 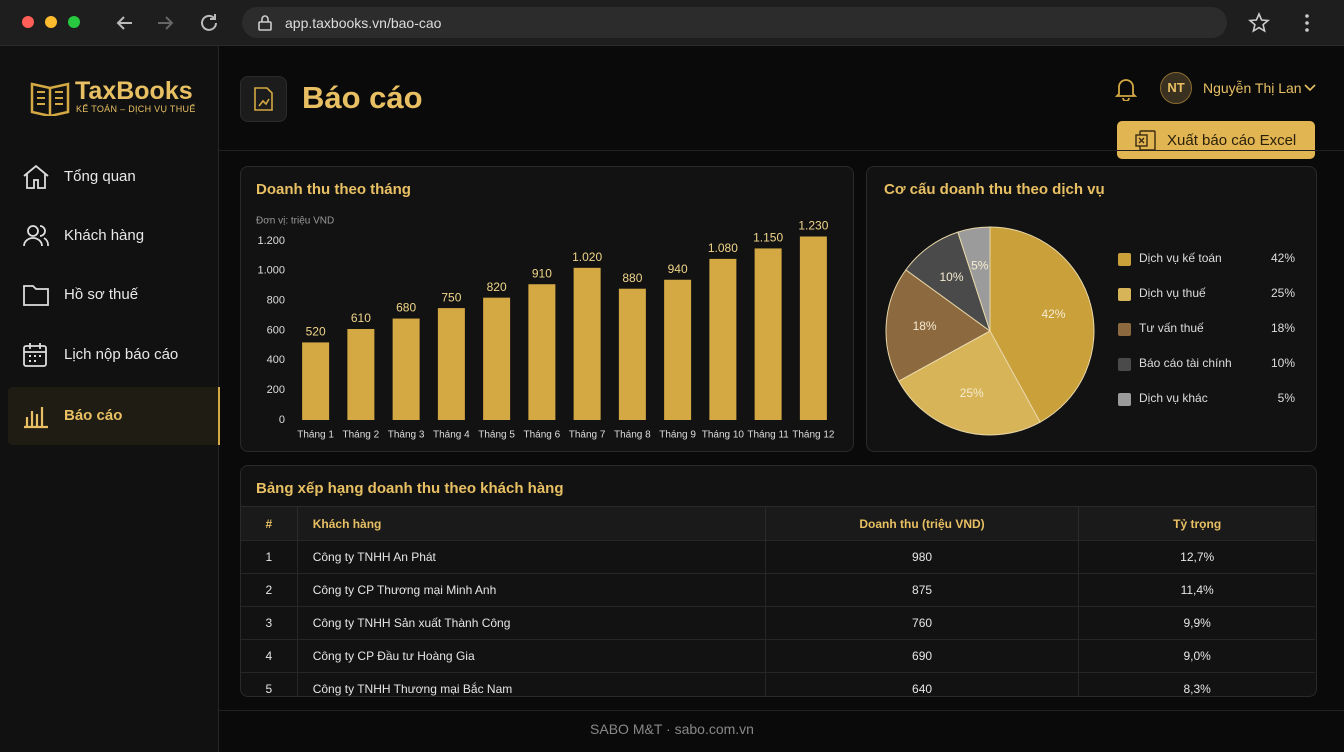 What do you see at coordinates (813, 226) in the screenshot?
I see `bar-value-label: 1.230` at bounding box center [813, 226].